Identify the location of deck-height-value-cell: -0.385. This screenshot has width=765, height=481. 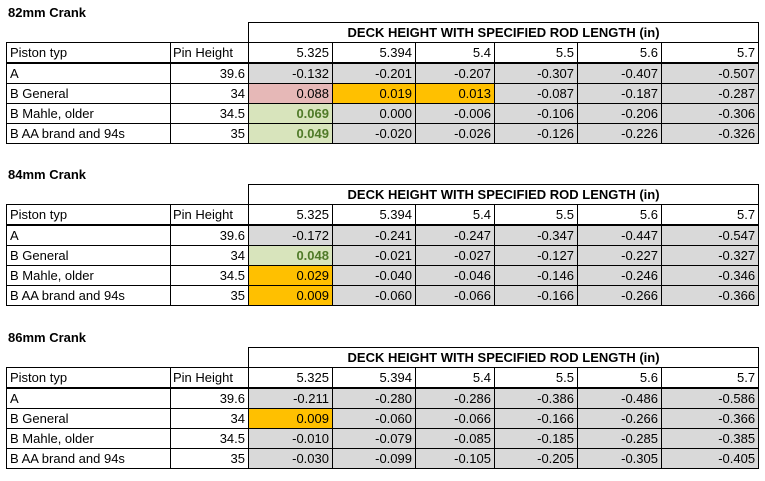
(710, 438).